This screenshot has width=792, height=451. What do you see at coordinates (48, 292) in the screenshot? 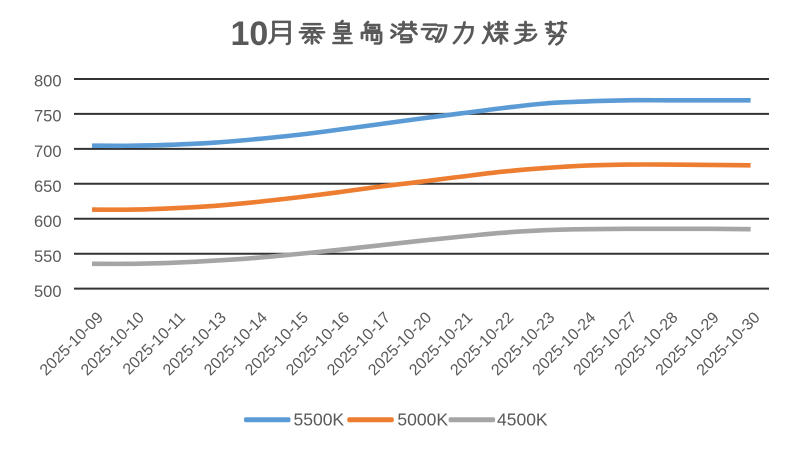
I see `svg-text: 500` at bounding box center [48, 292].